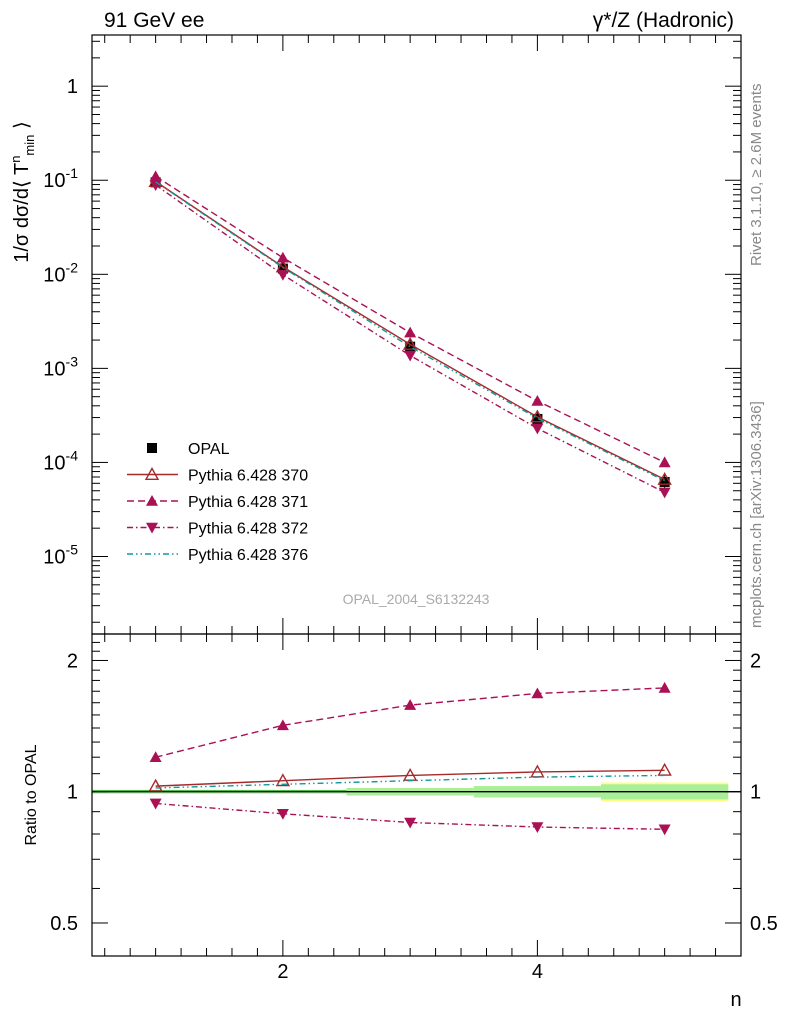 This screenshot has width=786, height=1024. Describe the element at coordinates (60, 322) in the screenshot. I see `main-tick-labels: 1 10⁻¹ 10⁻² 10⁻³ 10⁻⁴ 10⁻⁵` at that location.